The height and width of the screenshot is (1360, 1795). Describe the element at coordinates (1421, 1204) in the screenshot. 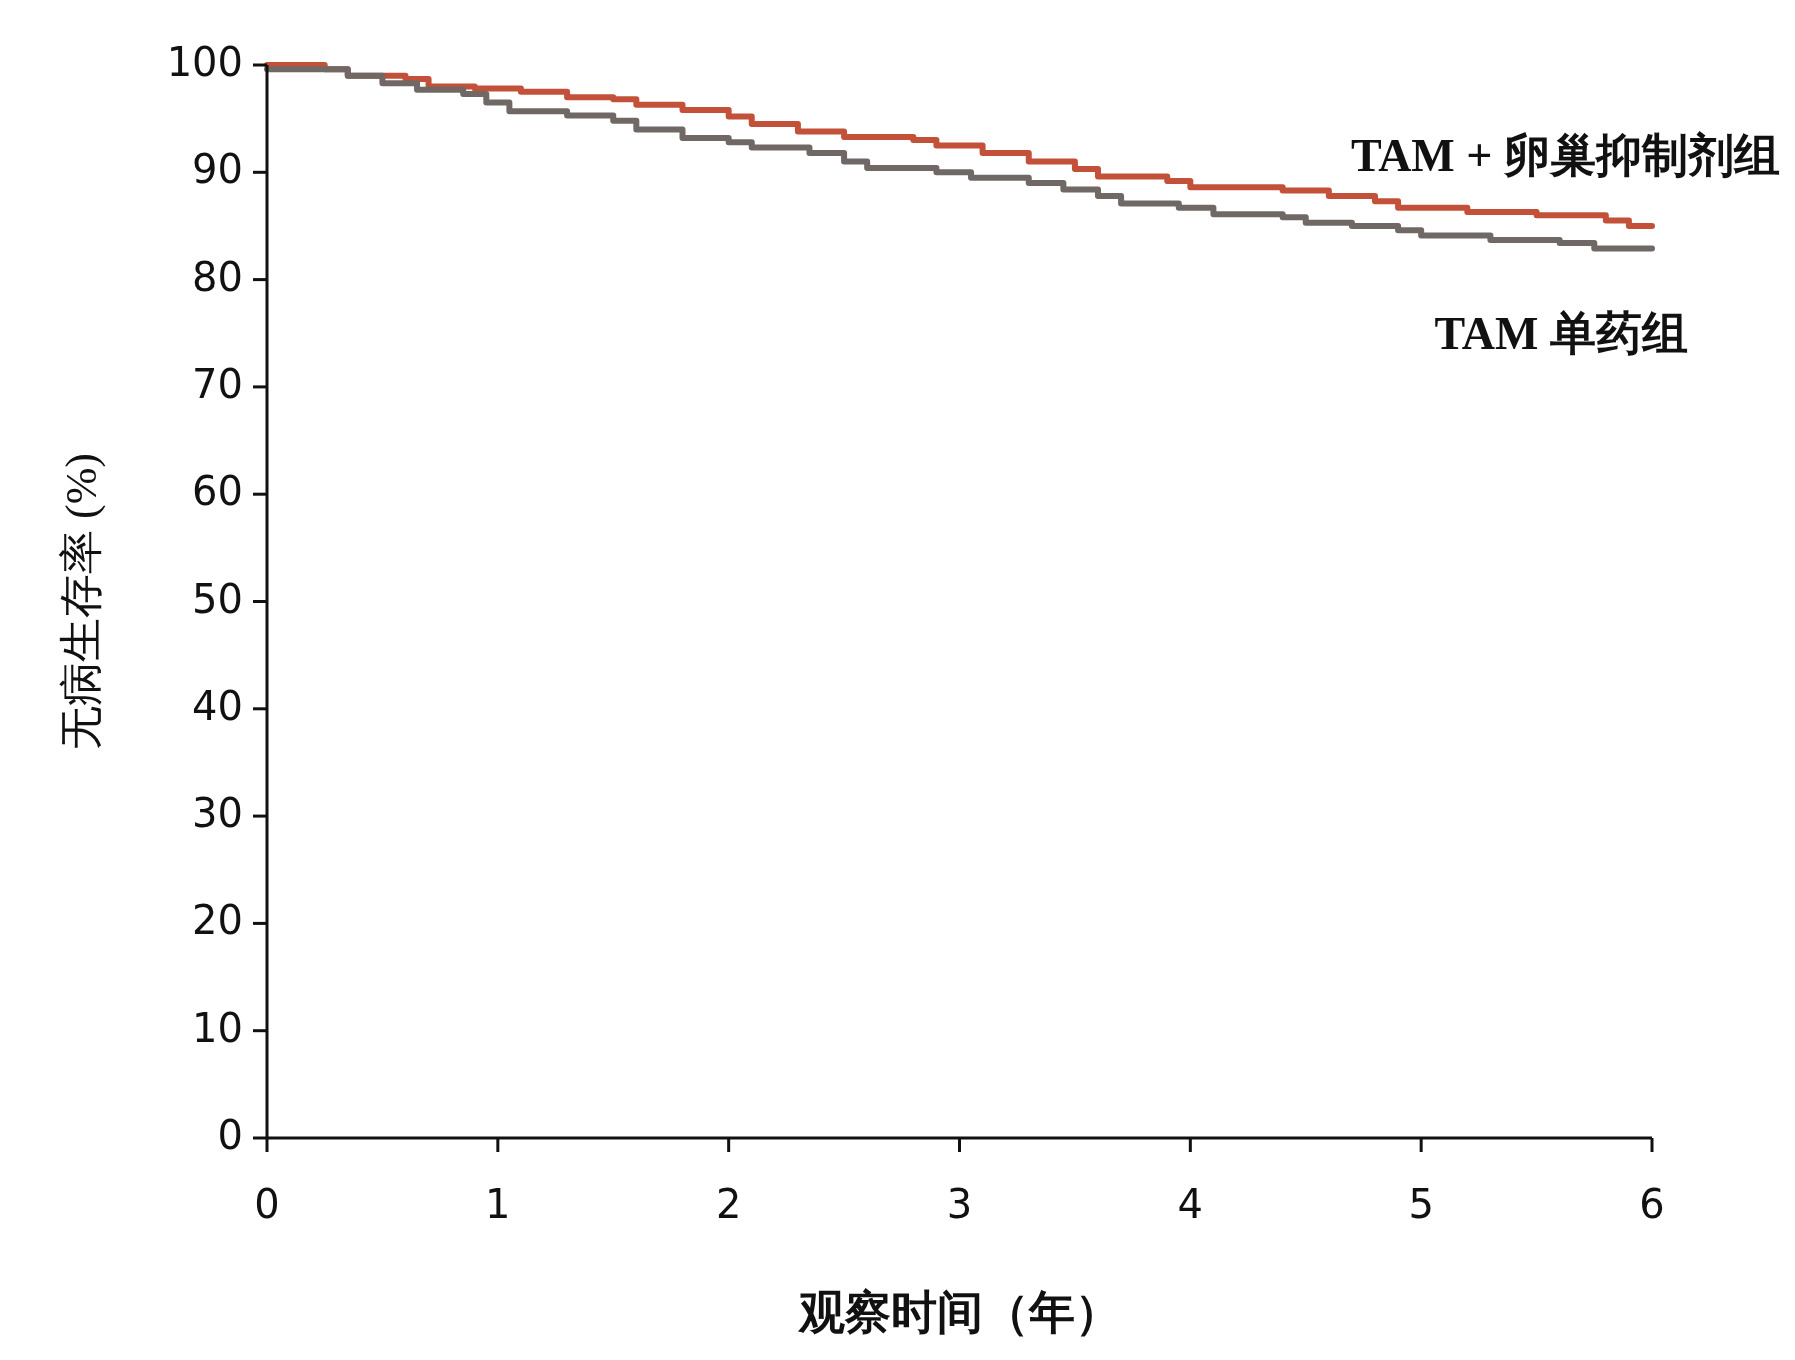

I see `x-tick-label: 5` at that location.